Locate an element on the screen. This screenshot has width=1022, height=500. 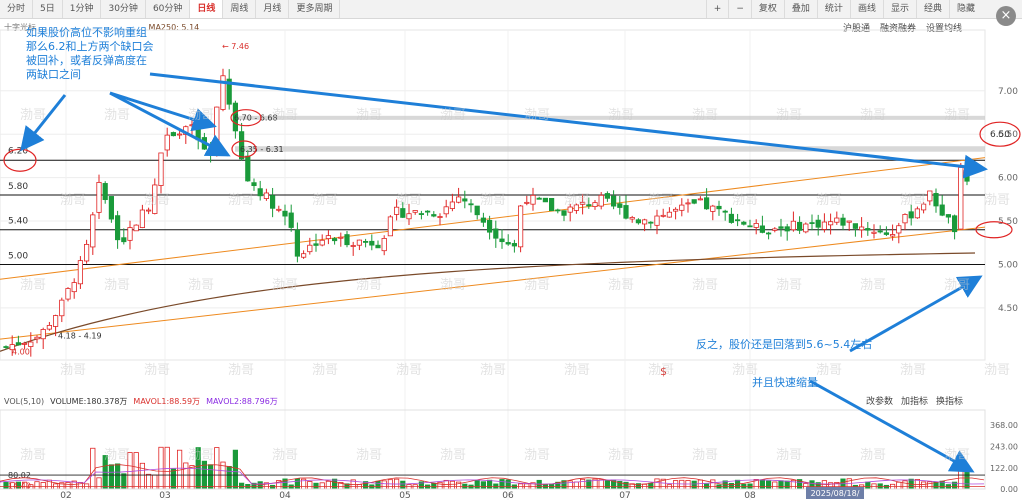
y-tick-label: 5.50 is located at coordinates (1008, 222).